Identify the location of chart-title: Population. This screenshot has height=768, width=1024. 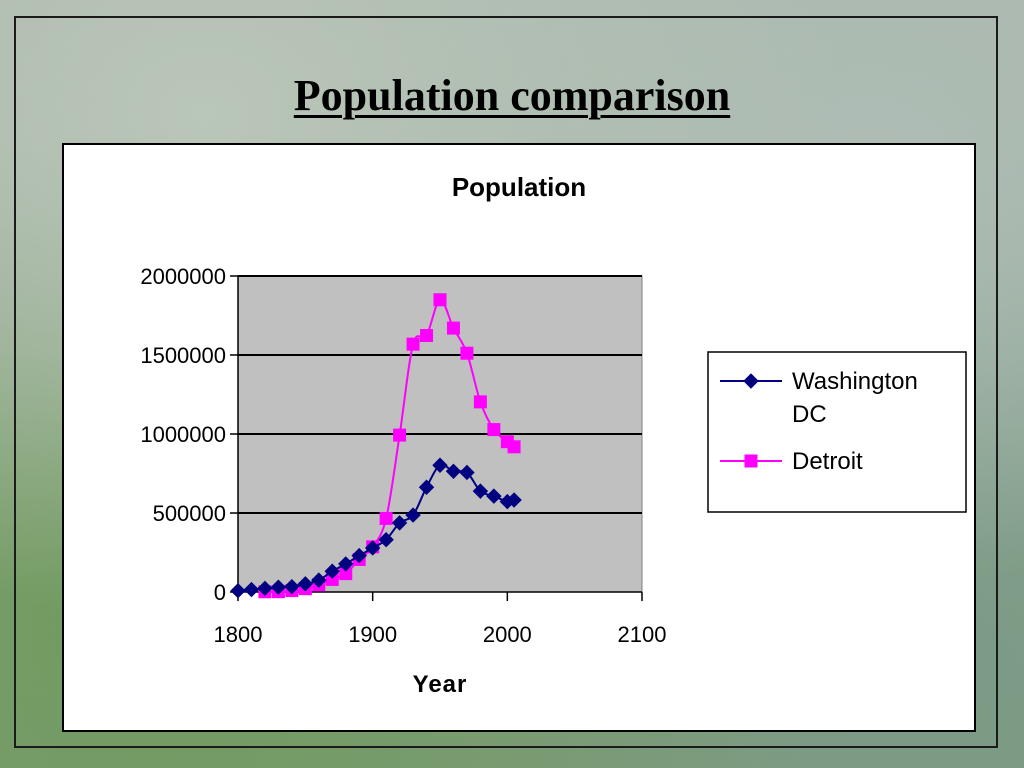
(519, 187).